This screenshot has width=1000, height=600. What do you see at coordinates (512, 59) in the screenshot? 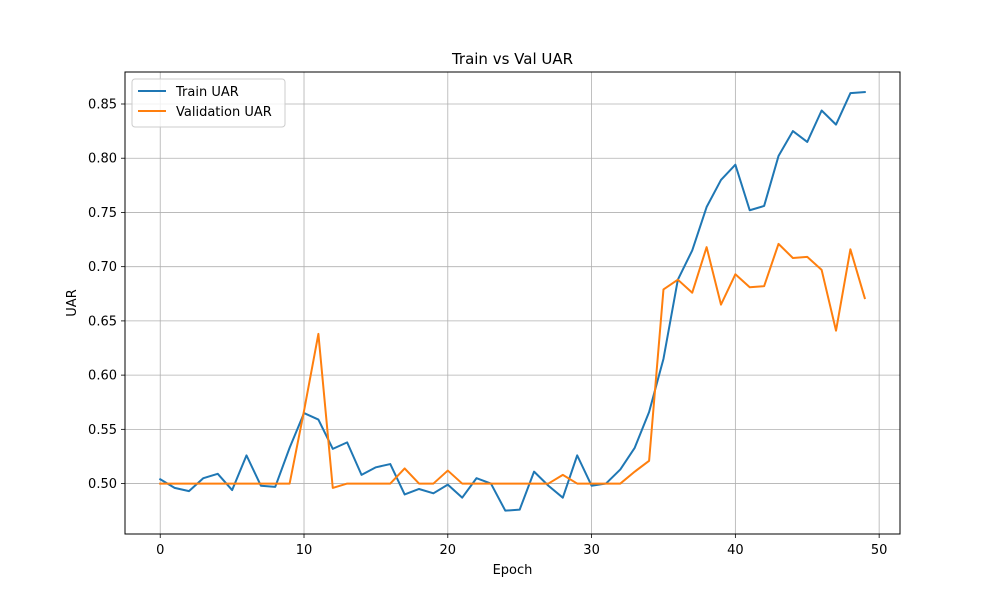
I see `chart-title: Train vs Val UAR` at bounding box center [512, 59].